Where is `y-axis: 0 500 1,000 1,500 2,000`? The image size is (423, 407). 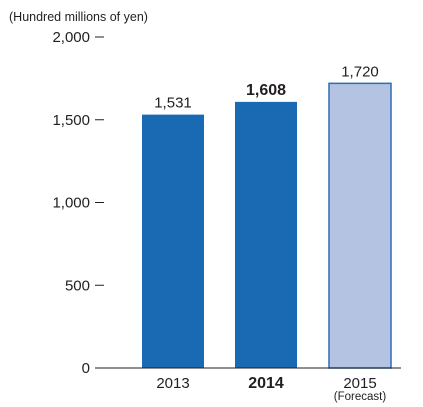
y-axis: 0 500 1,000 1,500 2,000 is located at coordinates (78, 203).